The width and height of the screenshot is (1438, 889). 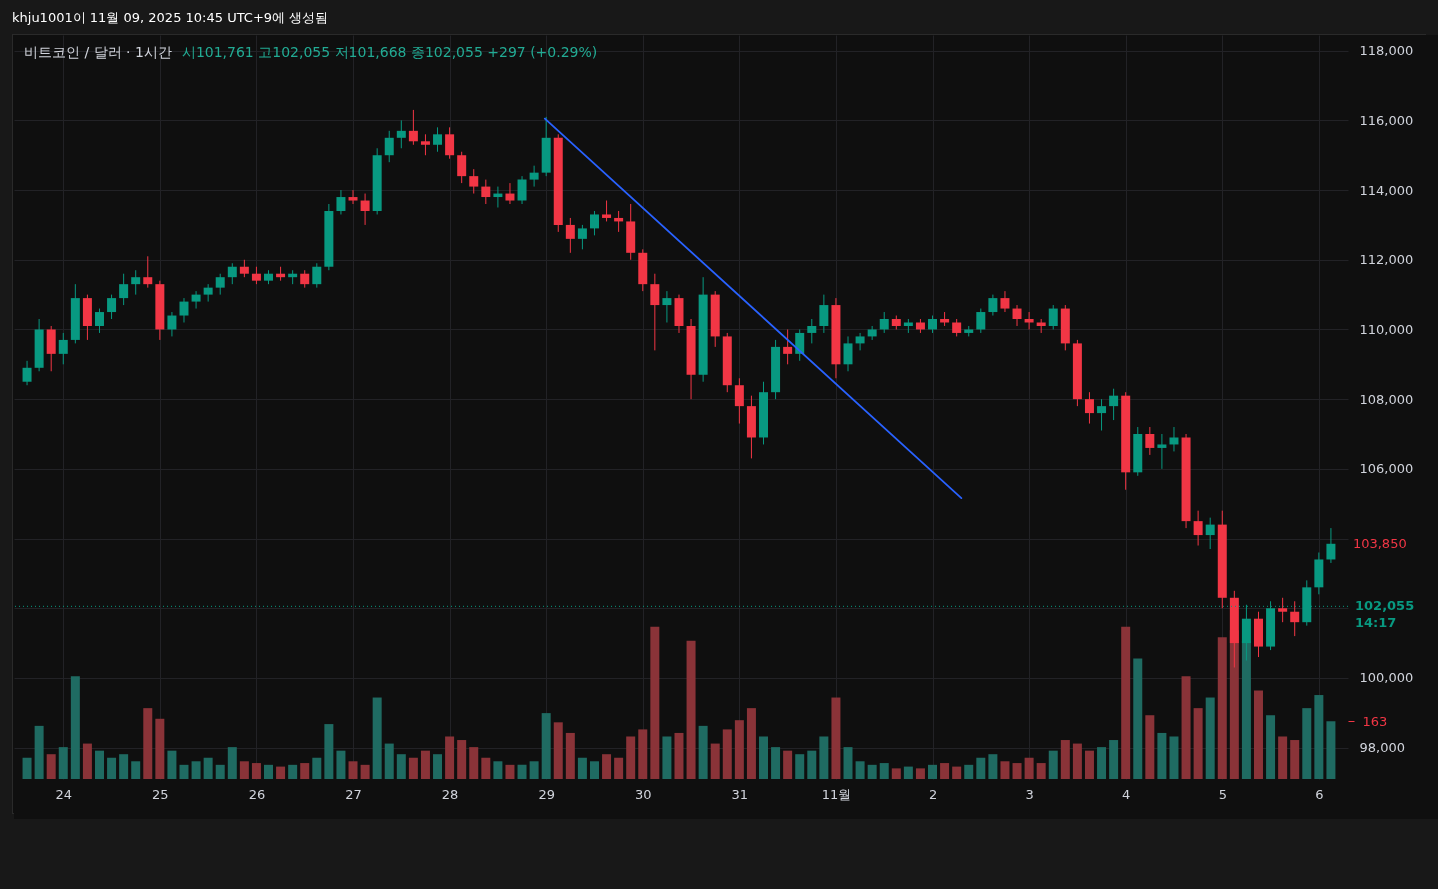 What do you see at coordinates (1319, 794) in the screenshot?
I see `x-tick-label: 6` at bounding box center [1319, 794].